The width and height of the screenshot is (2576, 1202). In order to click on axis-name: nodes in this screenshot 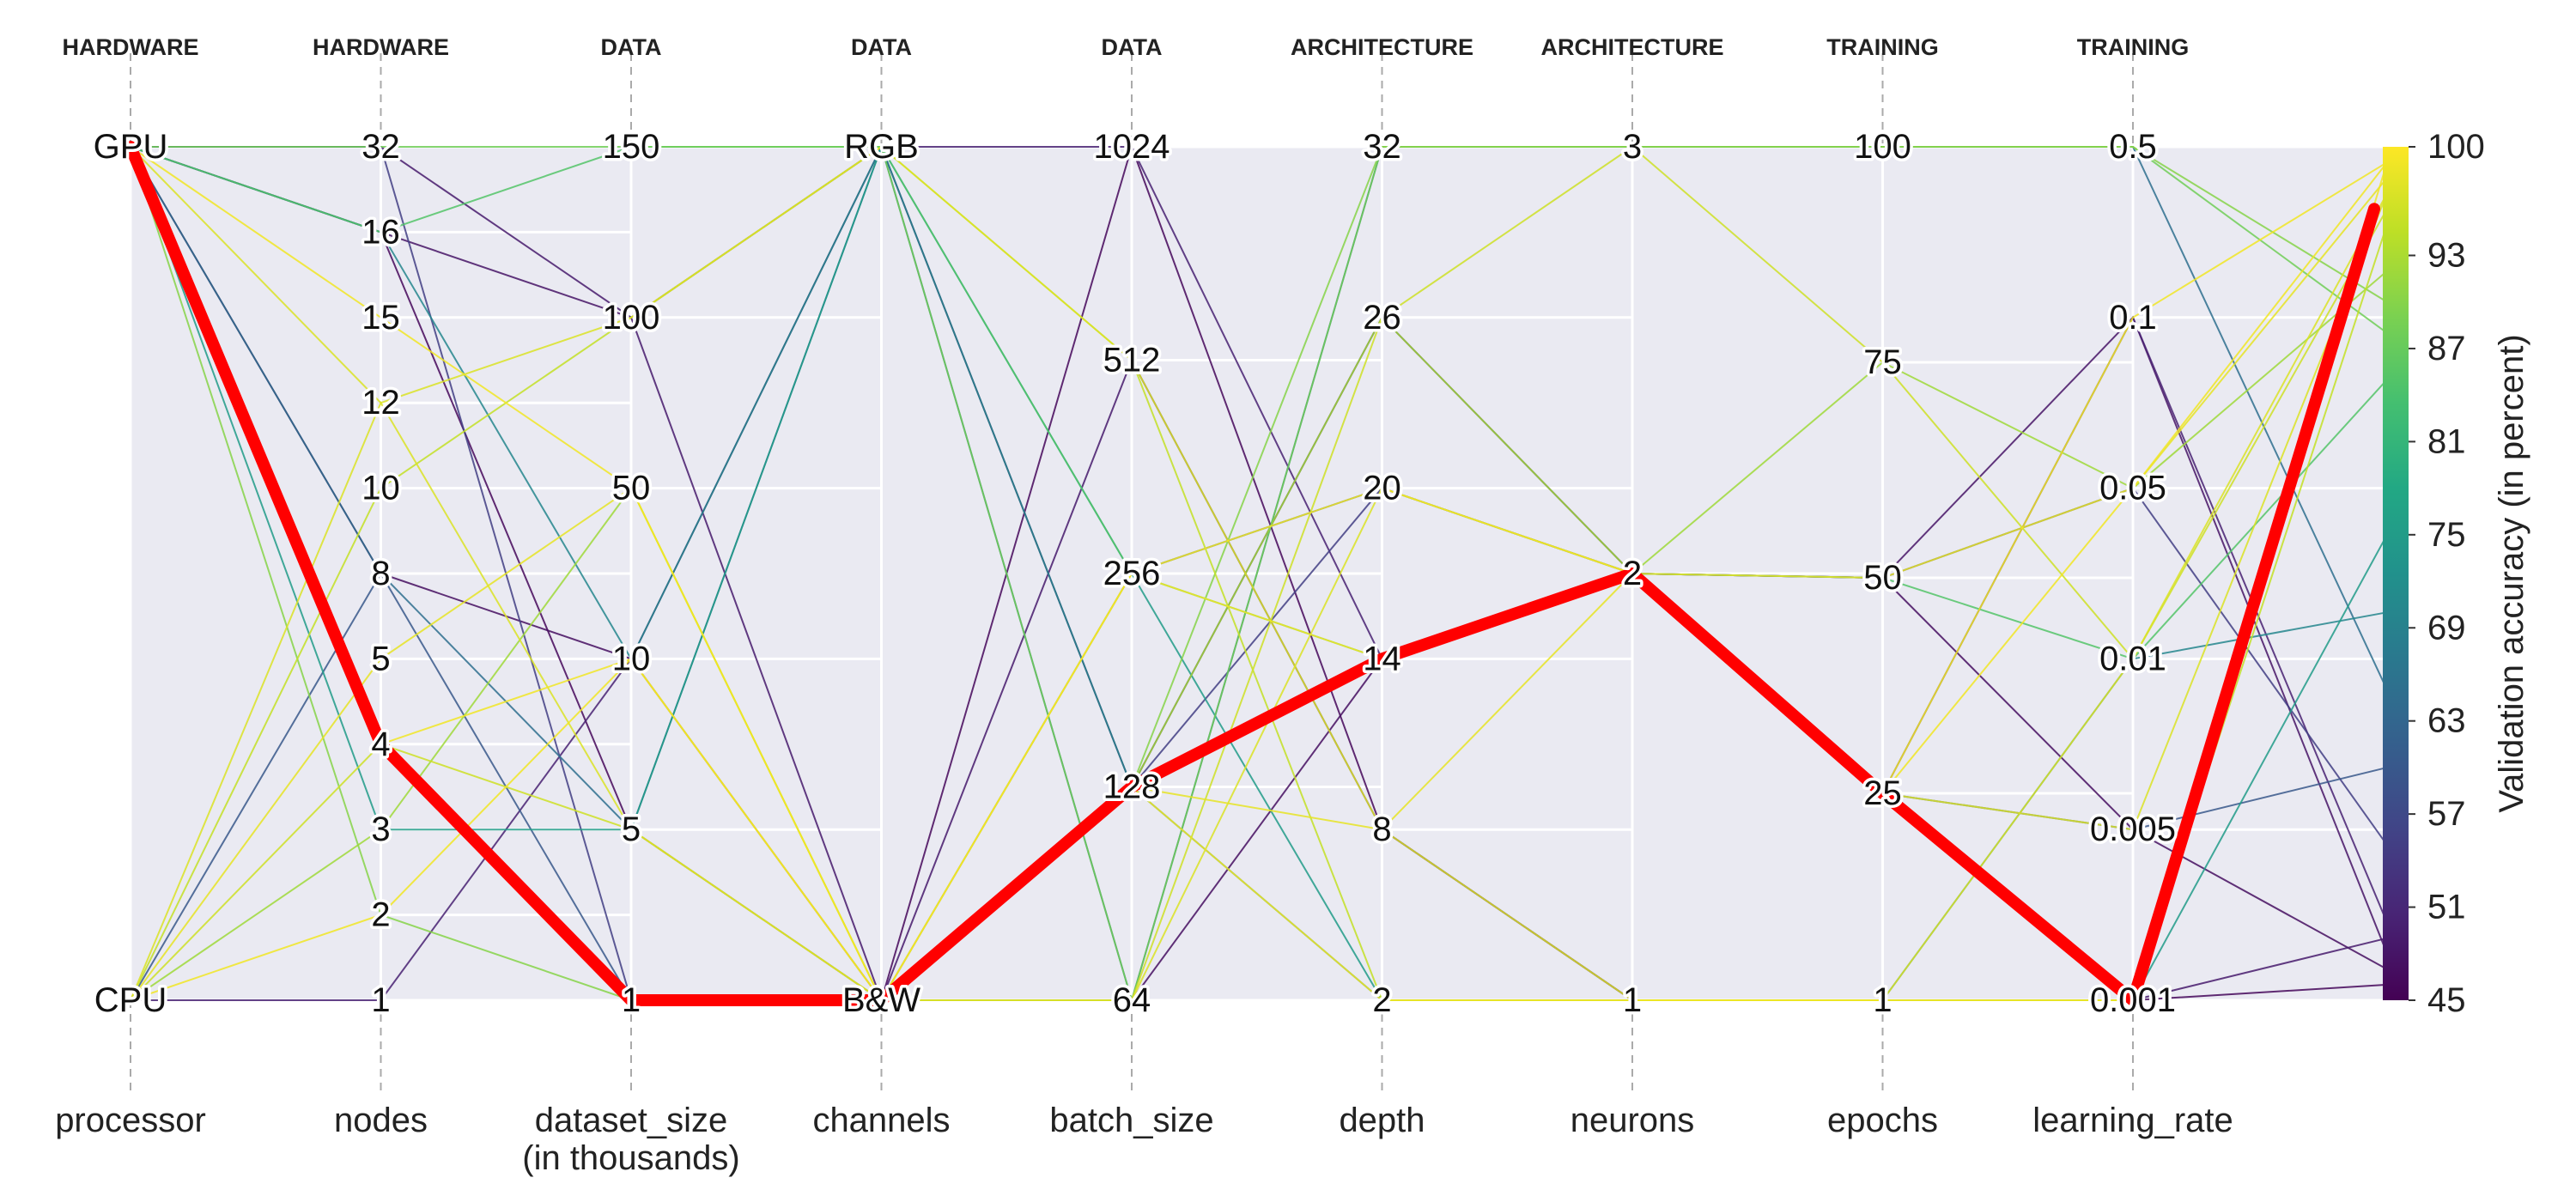, I will do `click(381, 1120)`.